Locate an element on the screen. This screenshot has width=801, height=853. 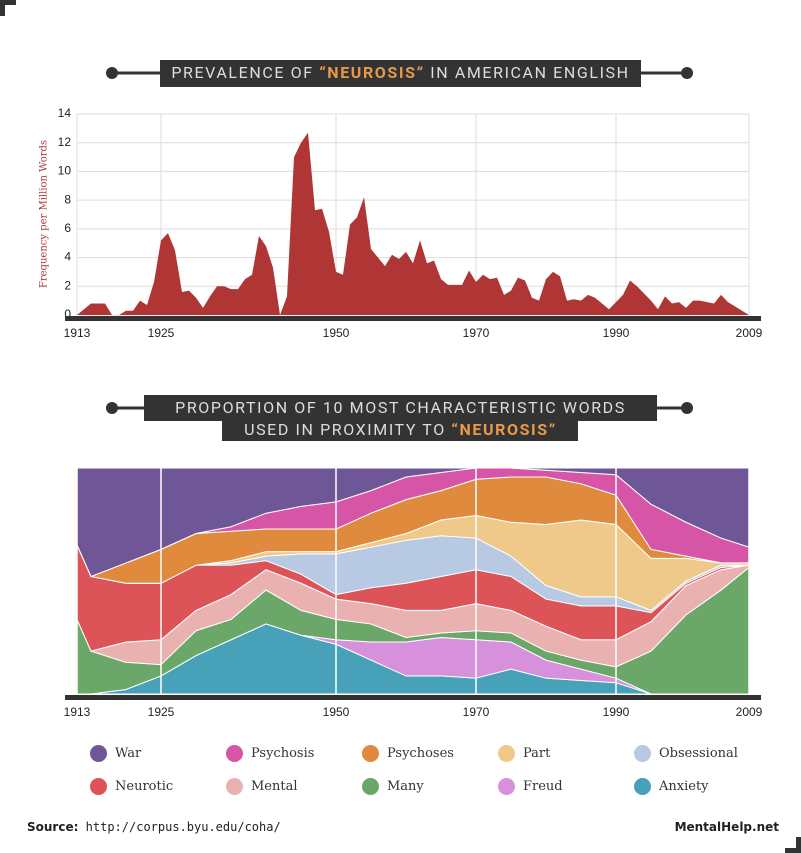
legend-label: Neurotic is located at coordinates (144, 786).